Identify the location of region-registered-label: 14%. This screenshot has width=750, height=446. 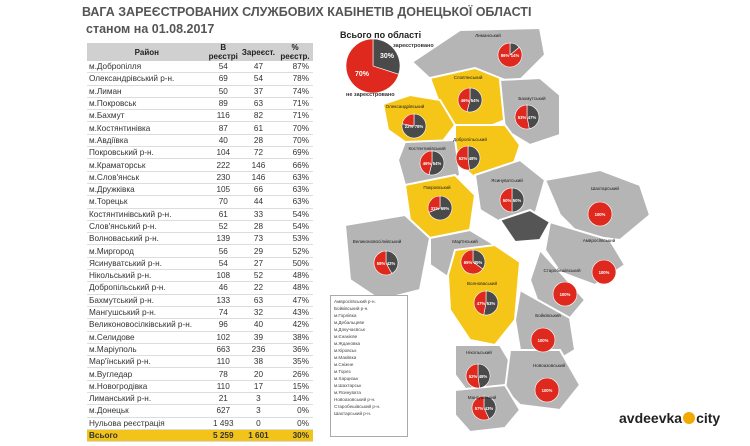
(515, 55).